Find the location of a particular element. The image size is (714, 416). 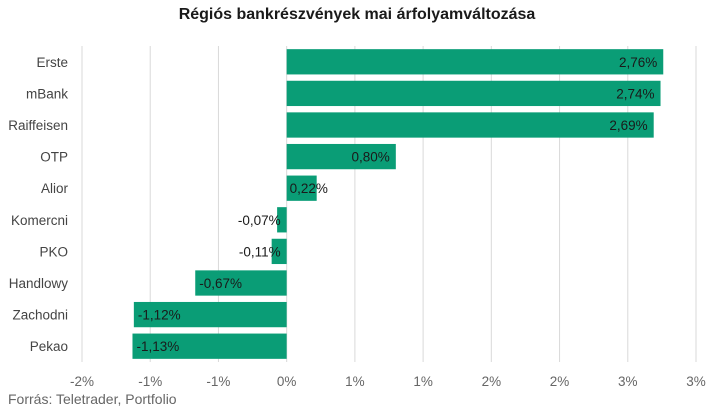

value-label: 0,22% is located at coordinates (309, 188).